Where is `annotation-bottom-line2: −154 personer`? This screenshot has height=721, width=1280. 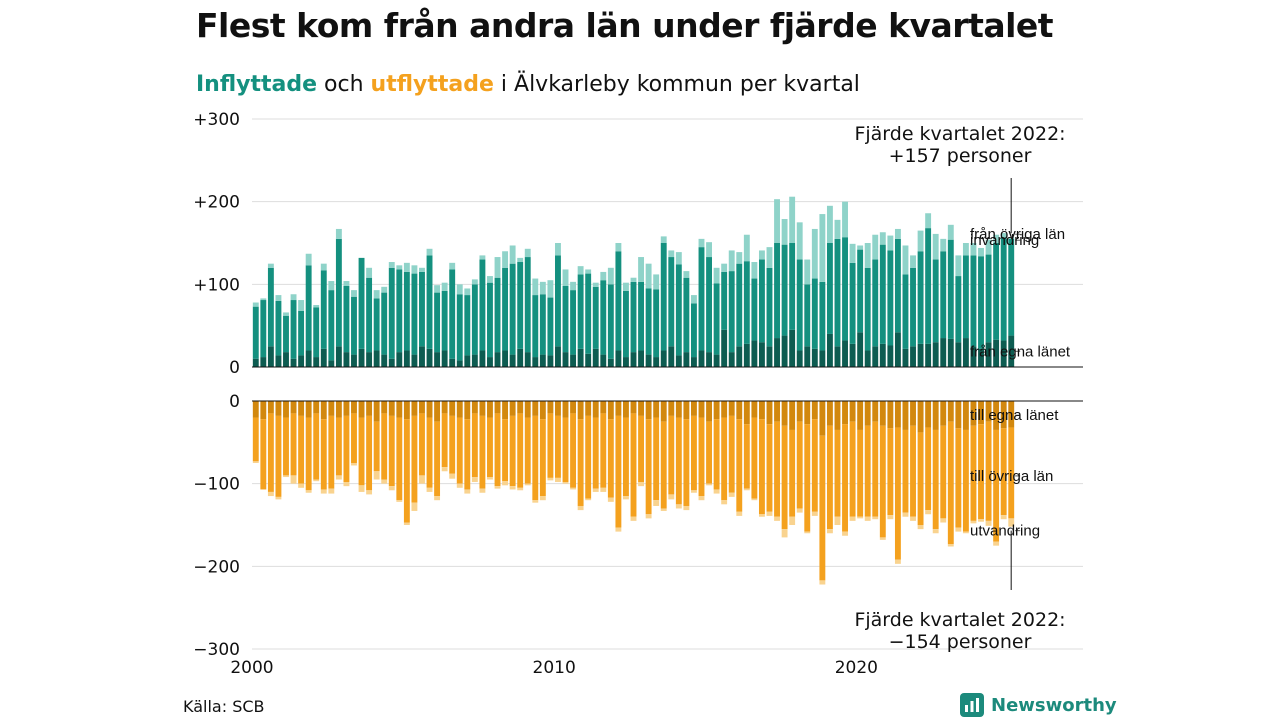
annotation-bottom-line2: −154 personer is located at coordinates (960, 642).